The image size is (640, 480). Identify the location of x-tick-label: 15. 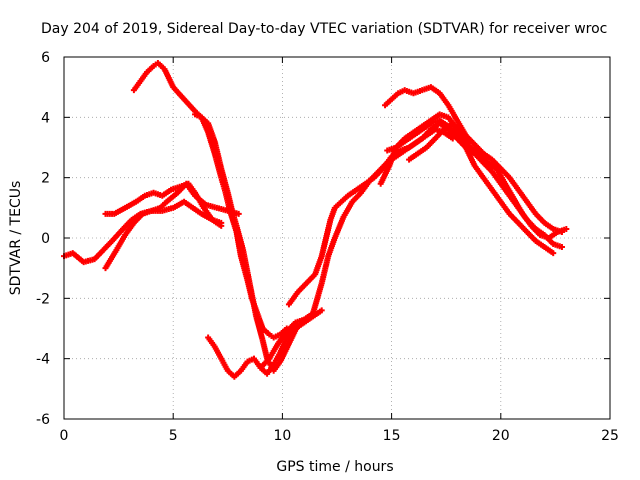
(392, 436).